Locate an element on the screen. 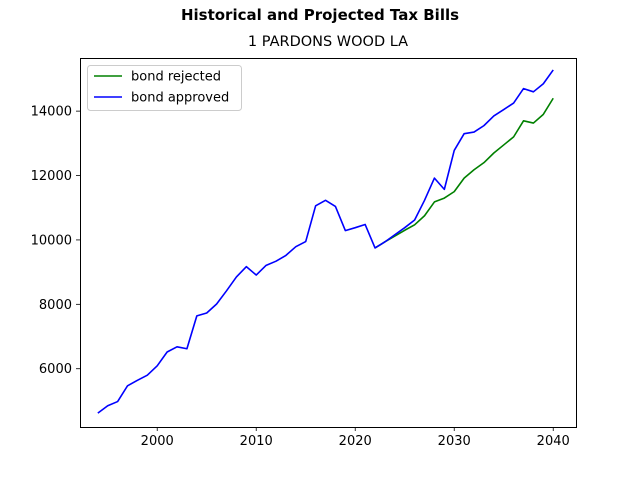 This screenshot has height=480, width=640. series-line-bond-rejected is located at coordinates (464, 173).